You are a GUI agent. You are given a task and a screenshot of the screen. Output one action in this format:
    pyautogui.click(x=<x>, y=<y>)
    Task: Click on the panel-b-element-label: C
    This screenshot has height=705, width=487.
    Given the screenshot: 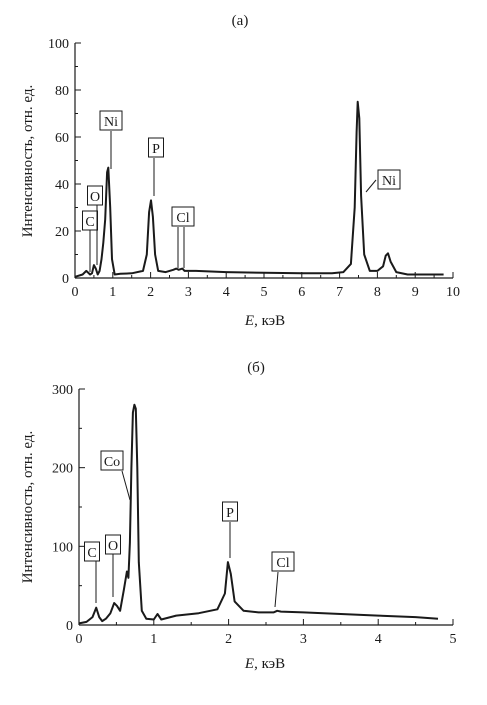 What is the action you would take?
    pyautogui.click(x=91, y=553)
    